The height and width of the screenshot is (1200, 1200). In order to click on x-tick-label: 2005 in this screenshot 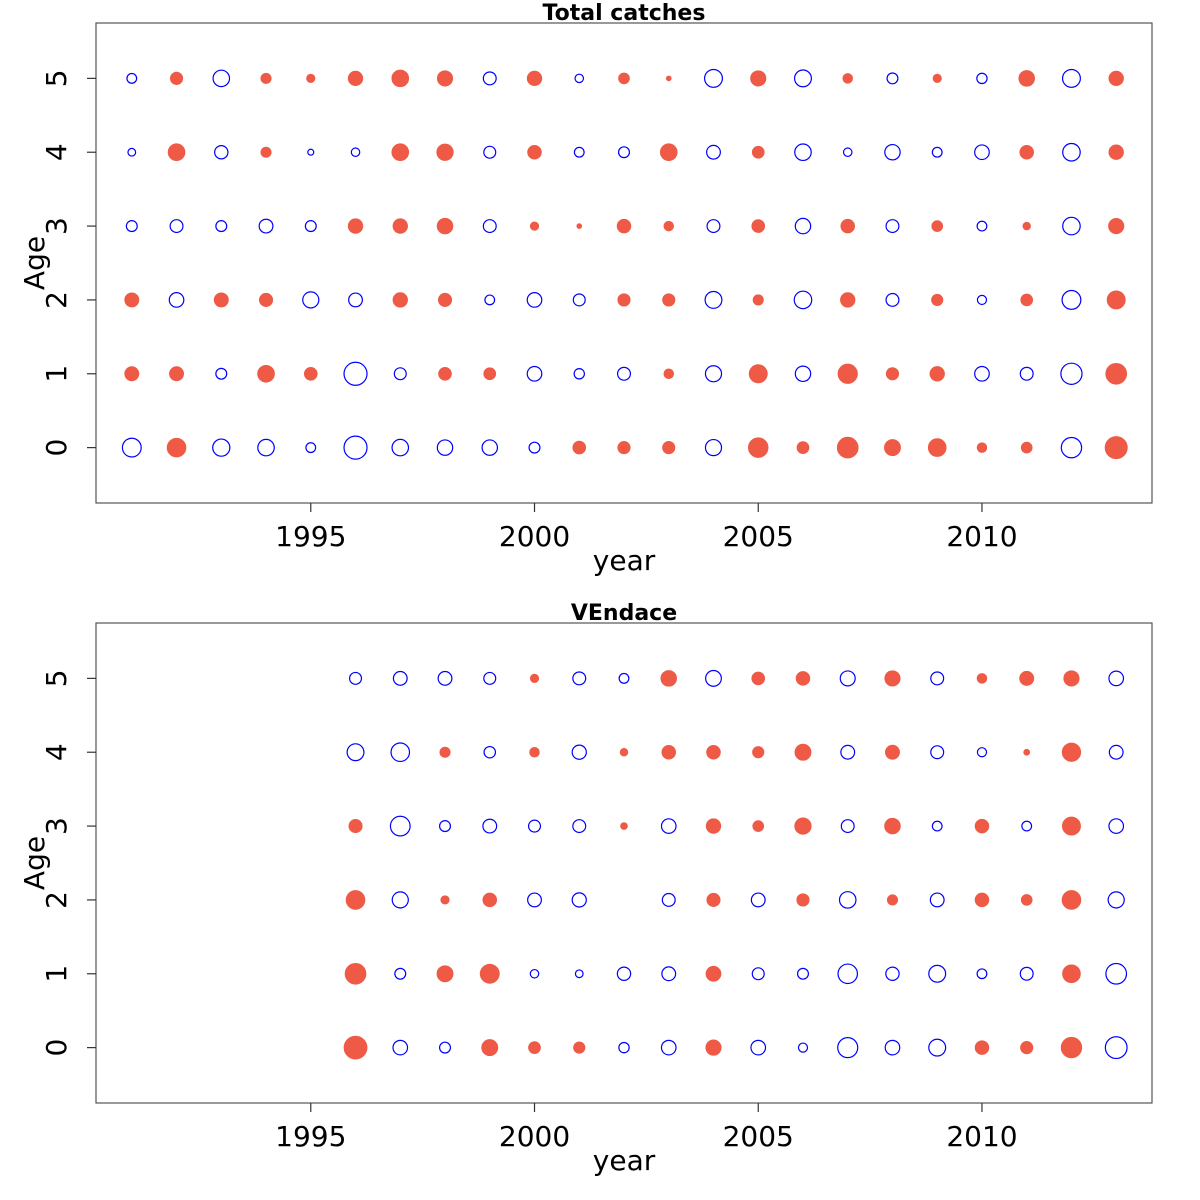, I will do `click(758, 1136)`.